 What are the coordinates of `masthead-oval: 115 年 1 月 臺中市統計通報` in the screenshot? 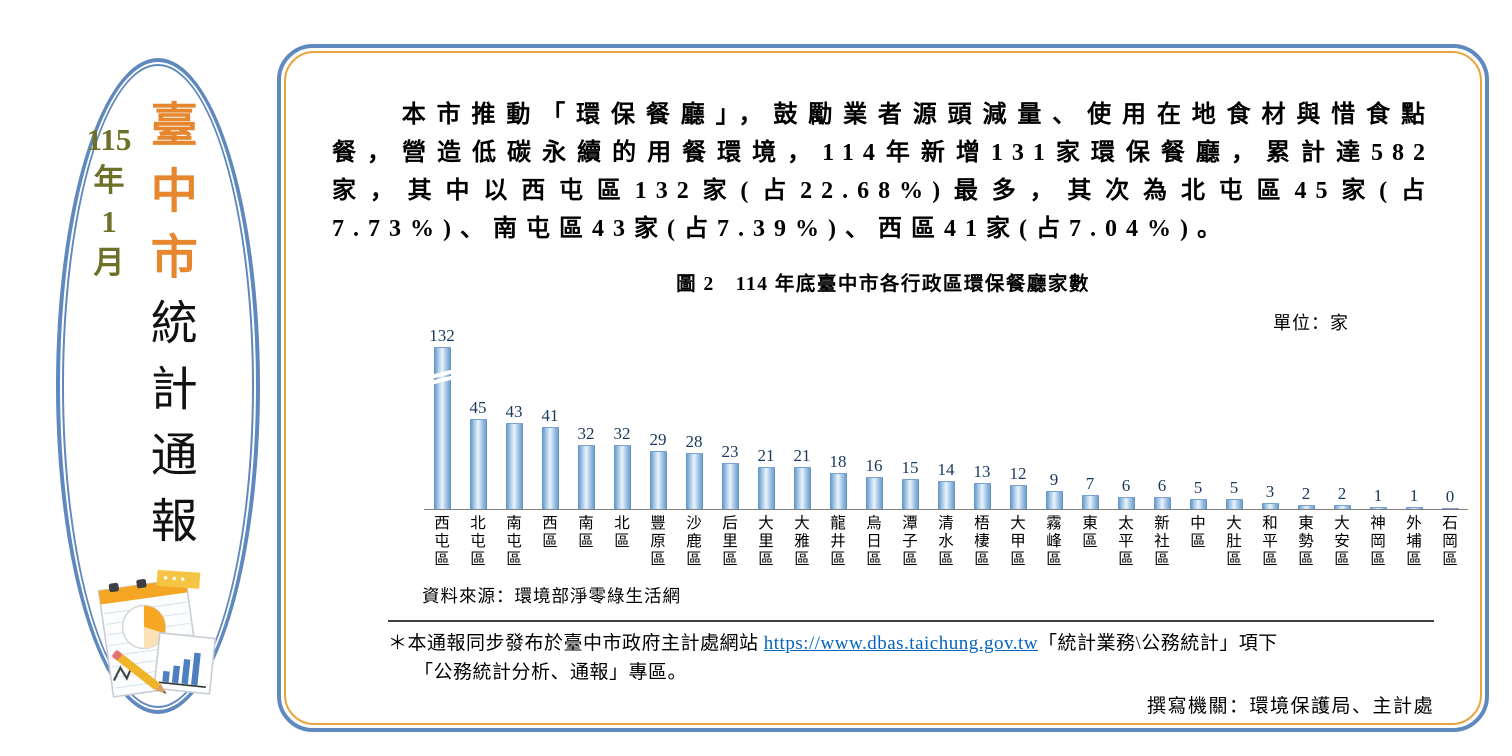 It's located at (158, 386).